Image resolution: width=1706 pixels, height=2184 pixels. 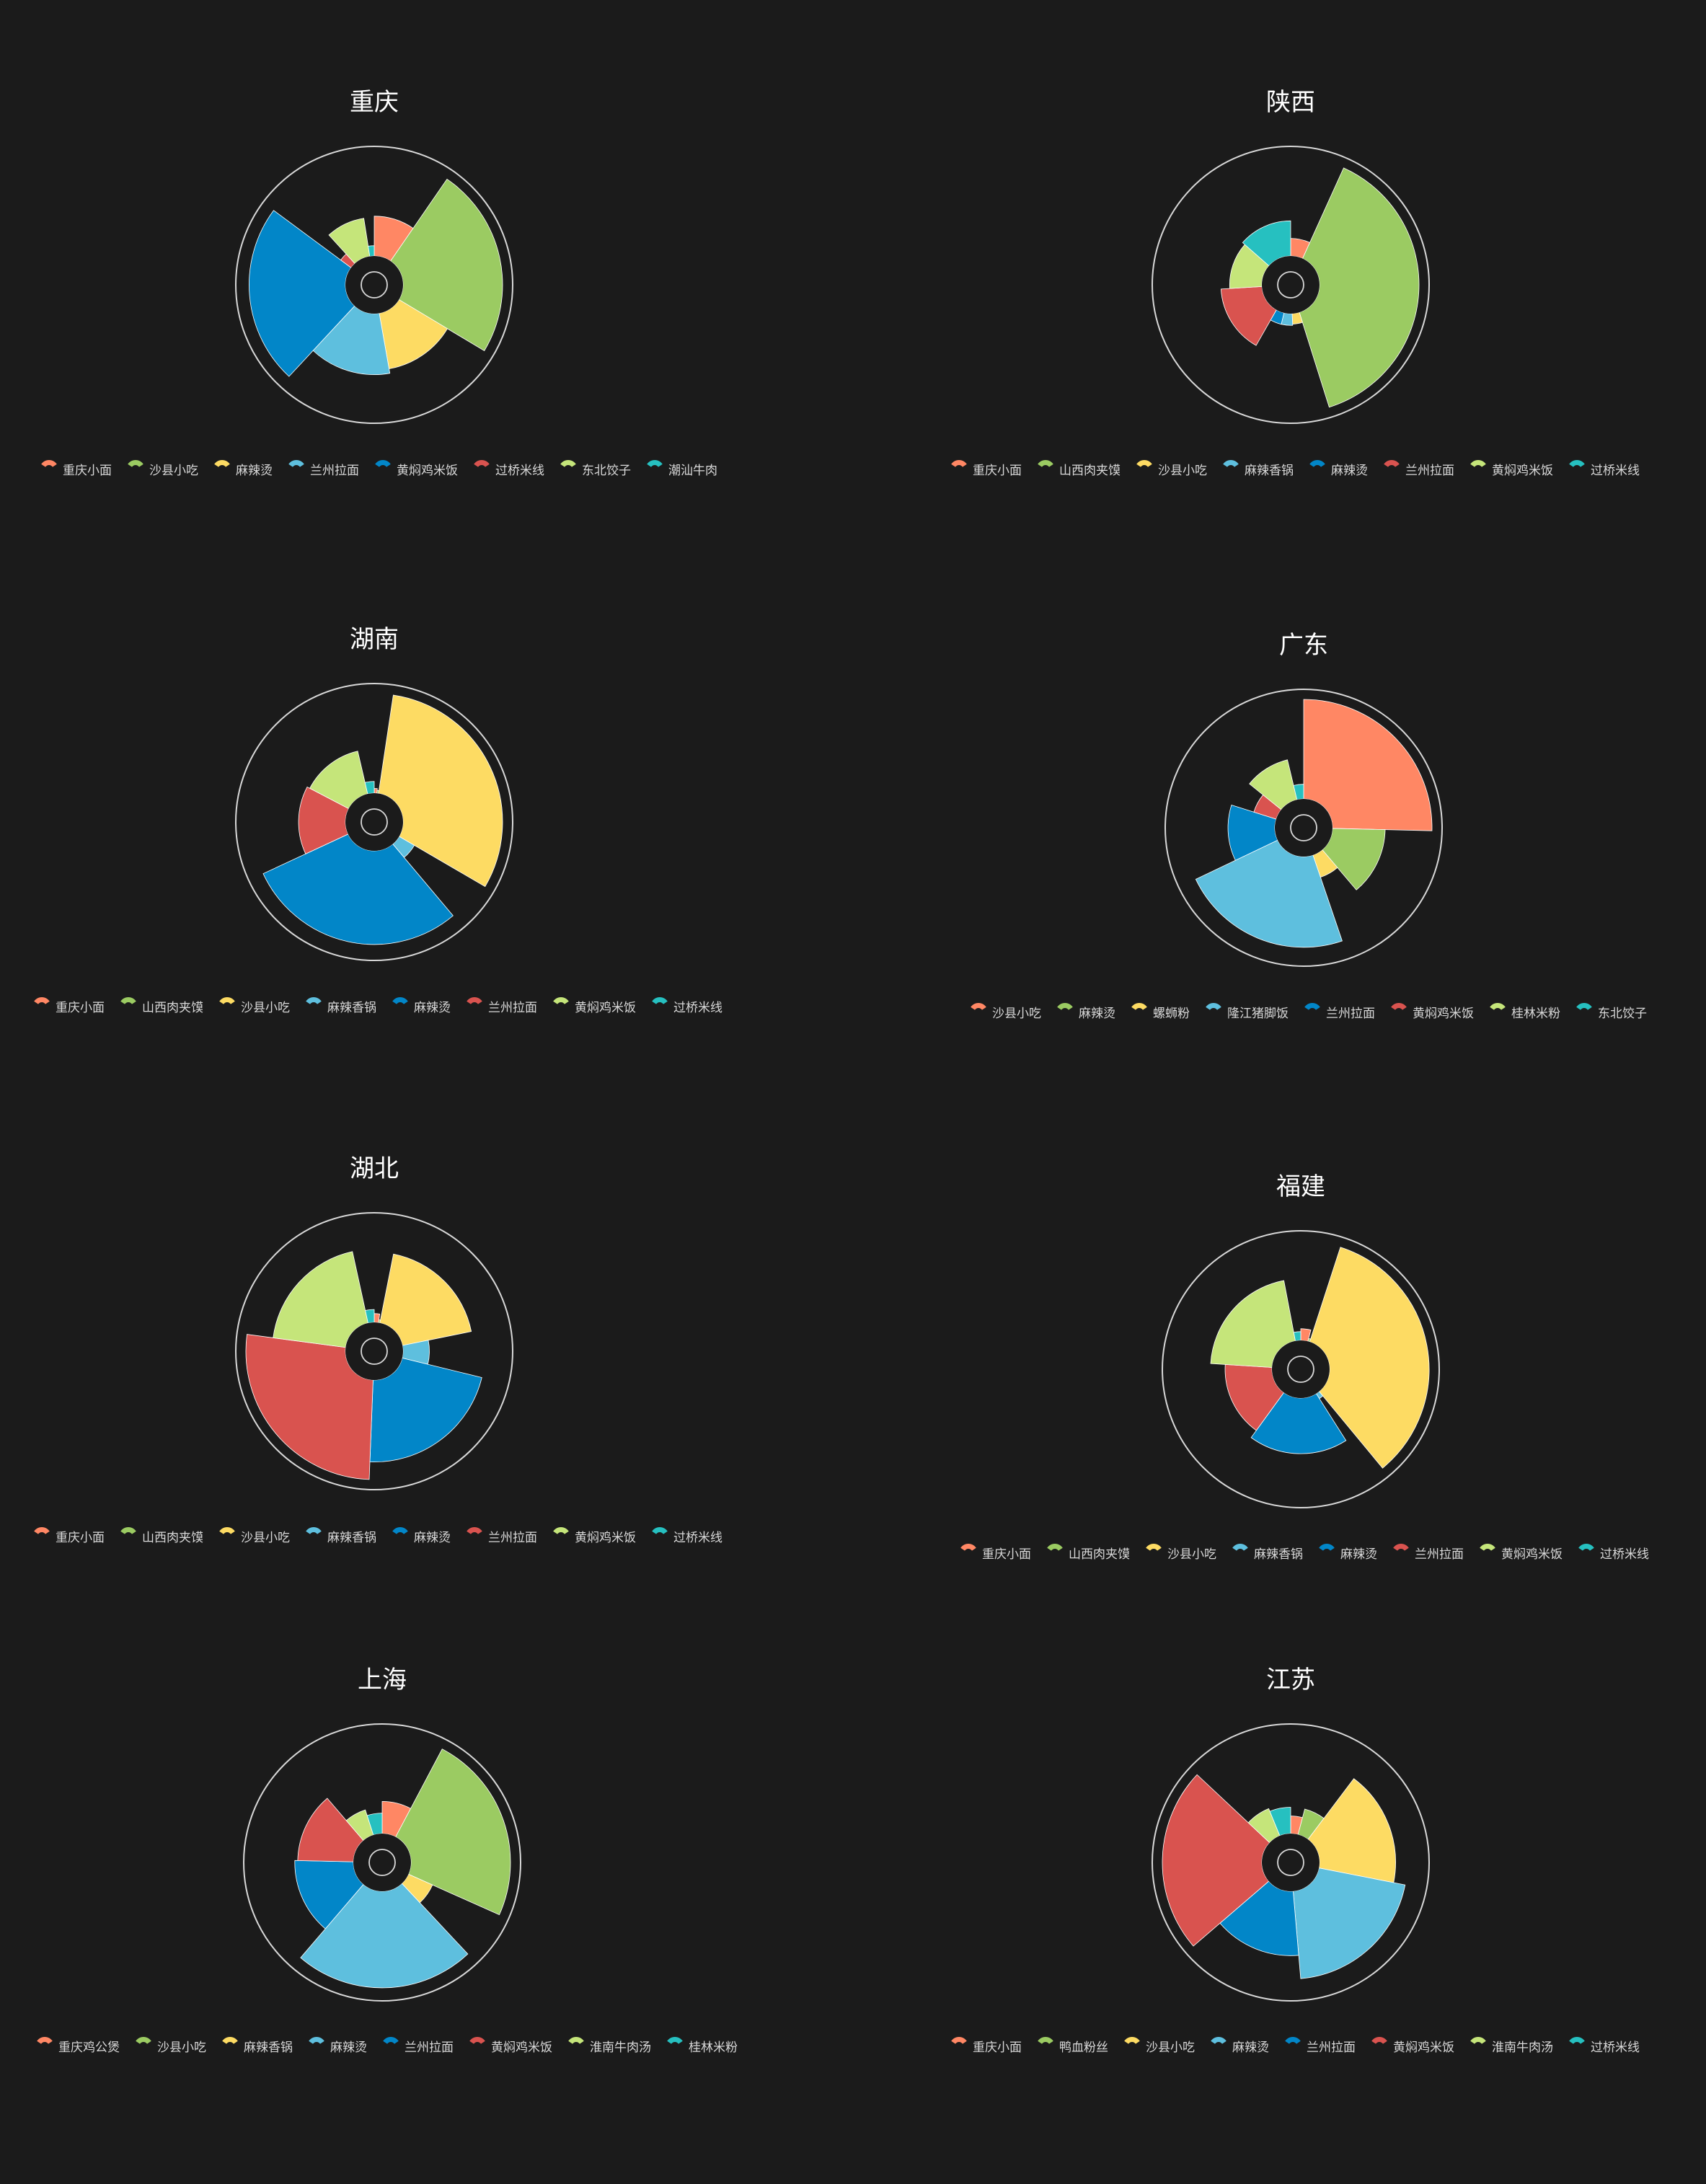 What do you see at coordinates (1300, 1186) in the screenshot?
I see `chart-title: 福建` at bounding box center [1300, 1186].